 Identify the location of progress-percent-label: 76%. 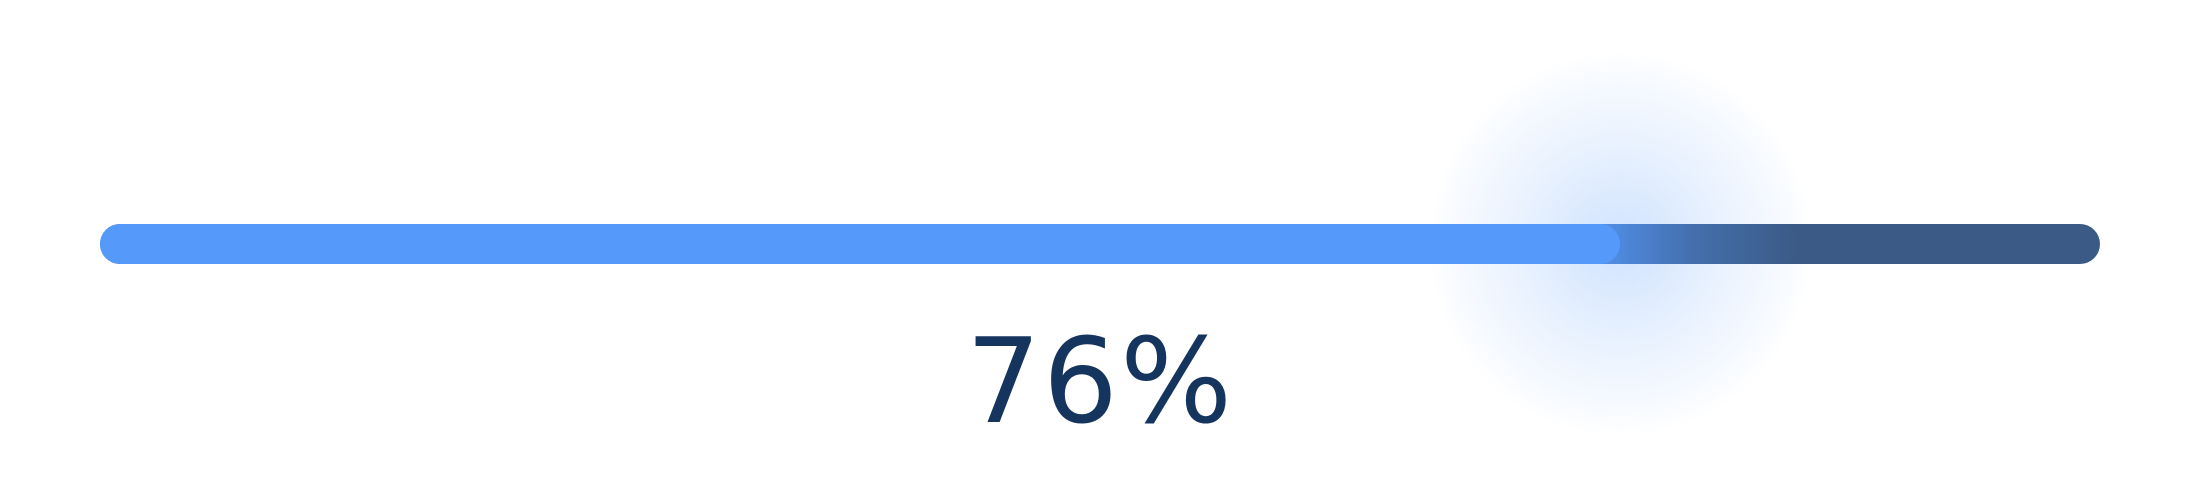
(1100, 381).